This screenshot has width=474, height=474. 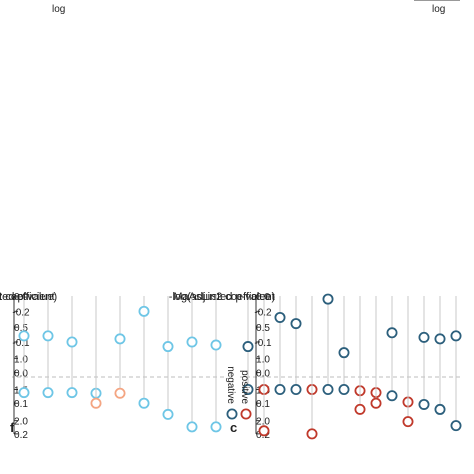 What do you see at coordinates (232, 414) in the screenshot?
I see `legend-swatch-negative` at bounding box center [232, 414].